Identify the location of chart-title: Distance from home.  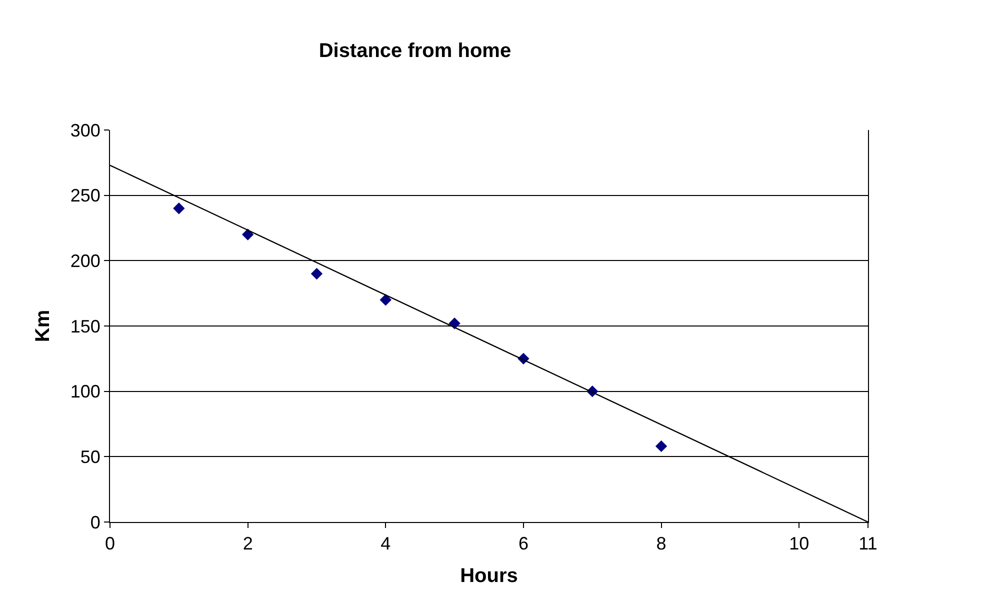
(415, 51).